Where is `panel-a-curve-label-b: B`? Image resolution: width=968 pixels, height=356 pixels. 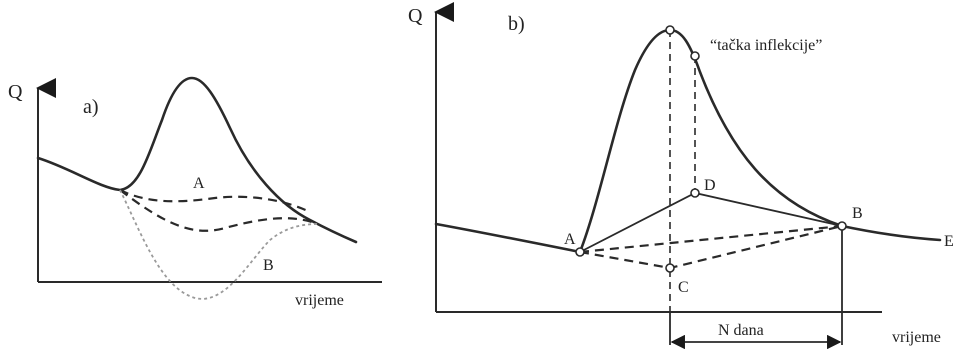
panel-a-curve-label-b: B is located at coordinates (268, 265).